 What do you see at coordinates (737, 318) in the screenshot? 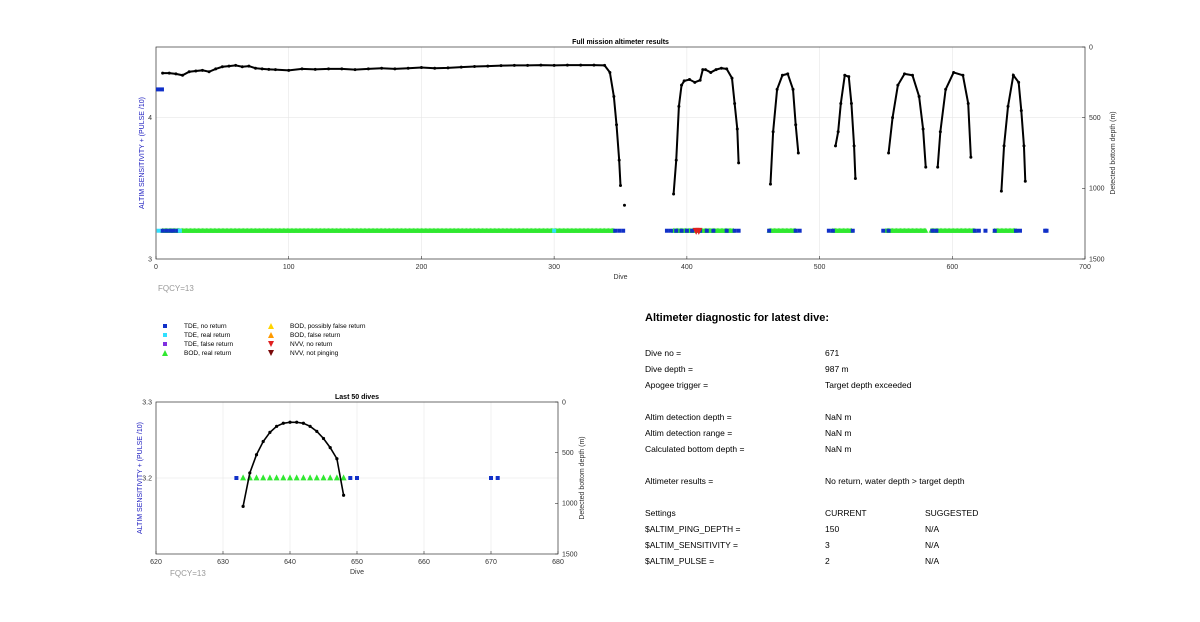
I see `diagnostic-title: Altimeter diagnostic for latest dive:` at bounding box center [737, 318].